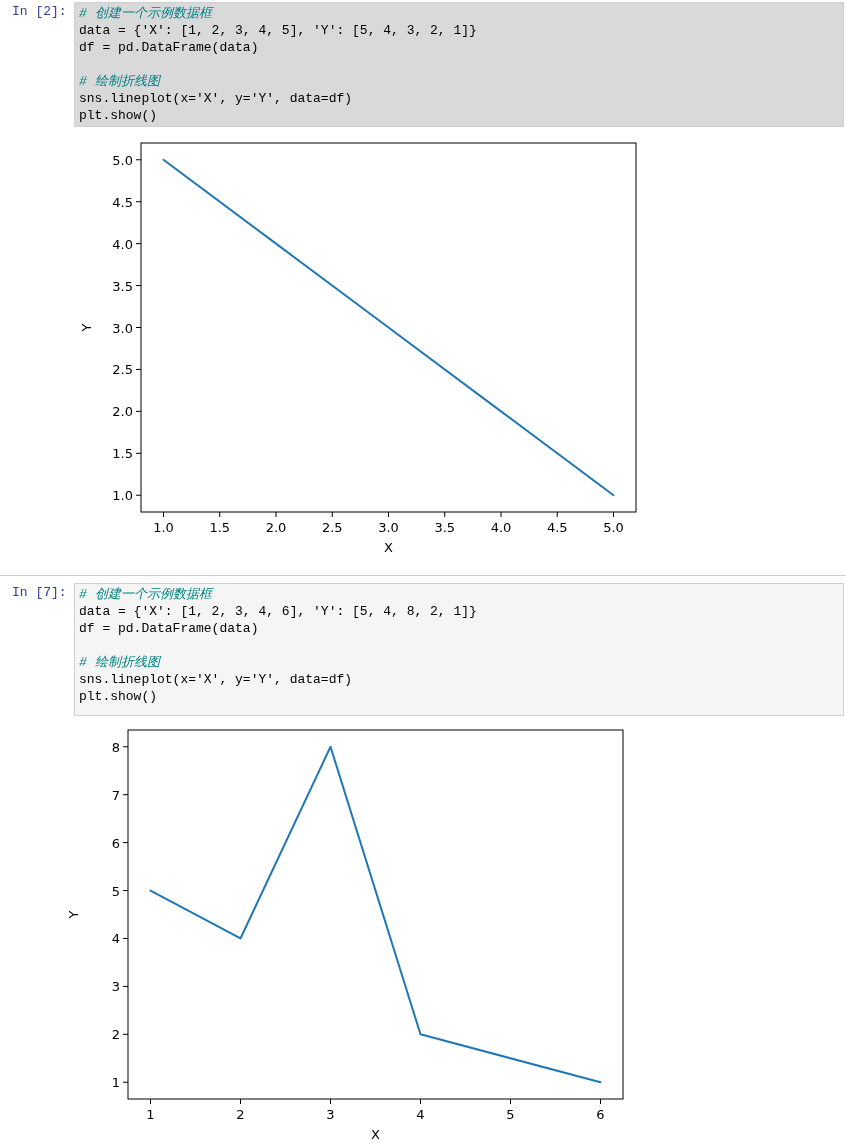 The height and width of the screenshot is (1147, 846). Describe the element at coordinates (278, 611) in the screenshot. I see `text: data = {'X': [1, 2, 3, 4, 6], 'Y': [5, 4, 8, 2, 1]}` at that location.